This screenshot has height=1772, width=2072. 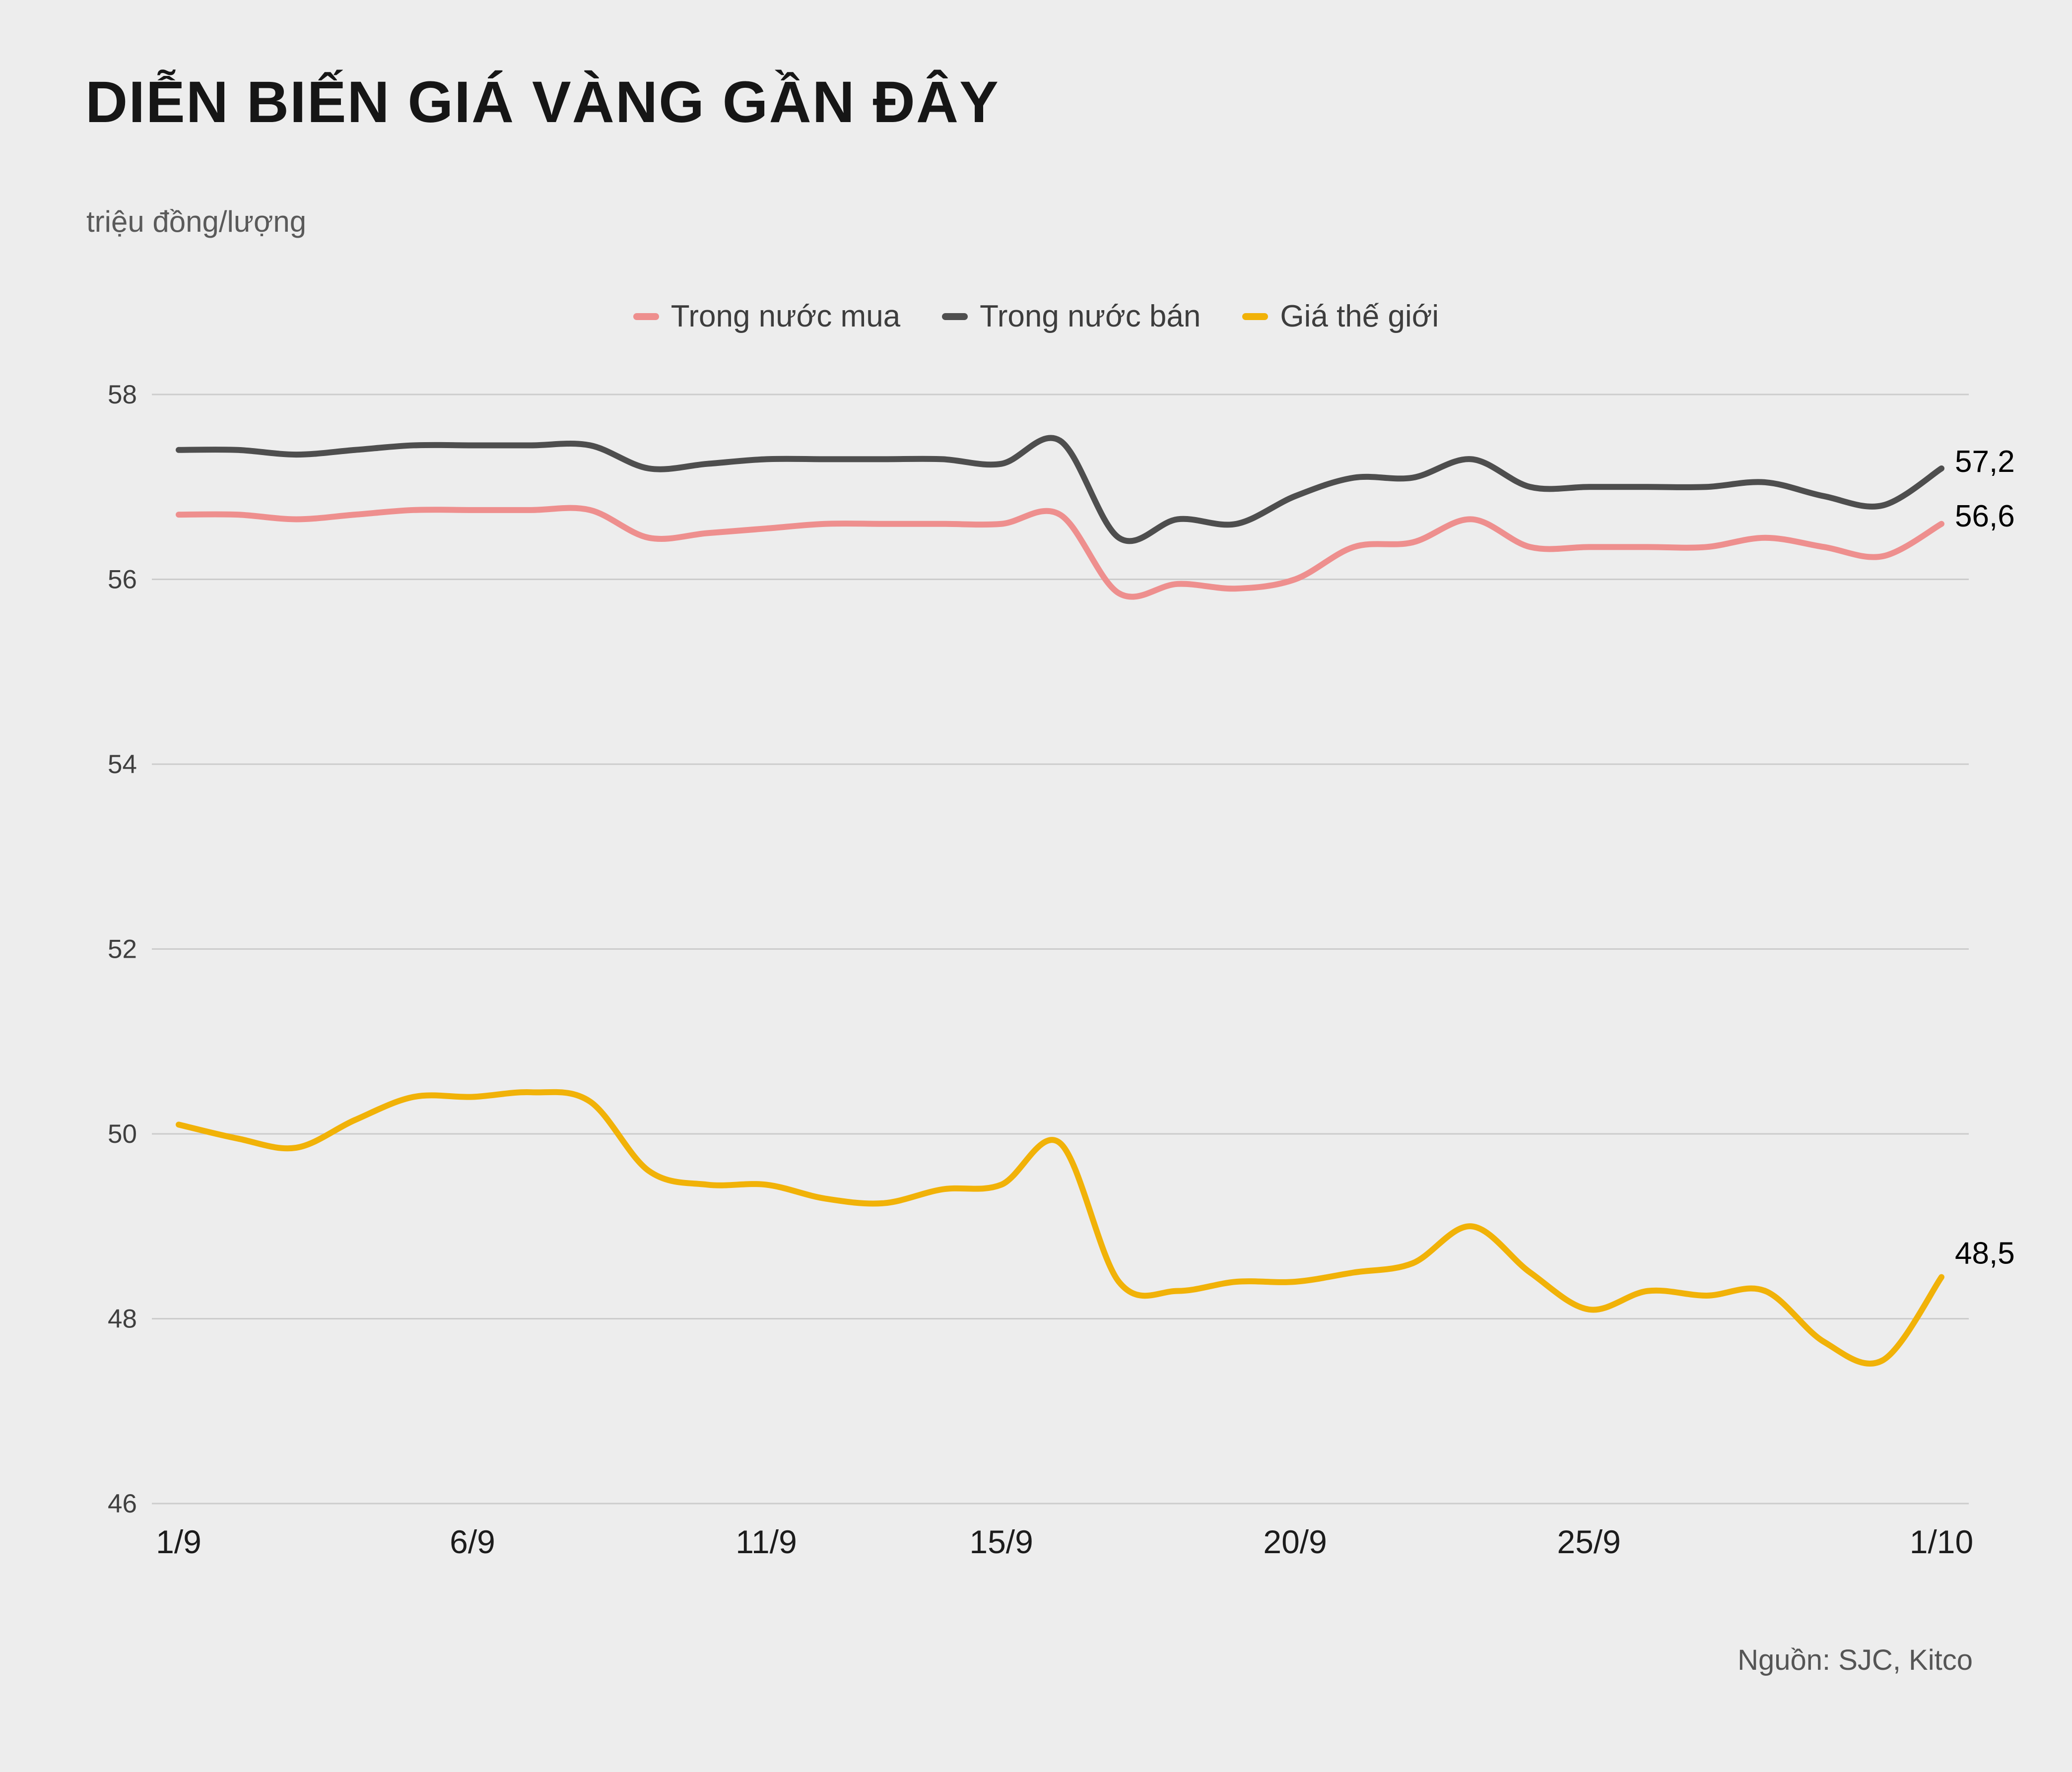 What do you see at coordinates (1985, 462) in the screenshot?
I see `end-value-label-1: 57,2` at bounding box center [1985, 462].